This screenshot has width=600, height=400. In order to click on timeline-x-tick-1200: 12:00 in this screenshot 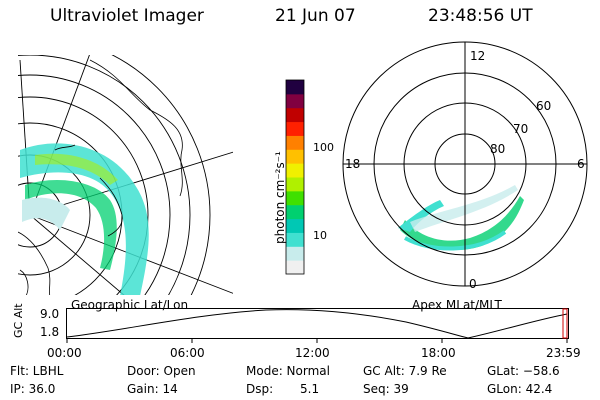, I will do `click(312, 353)`.